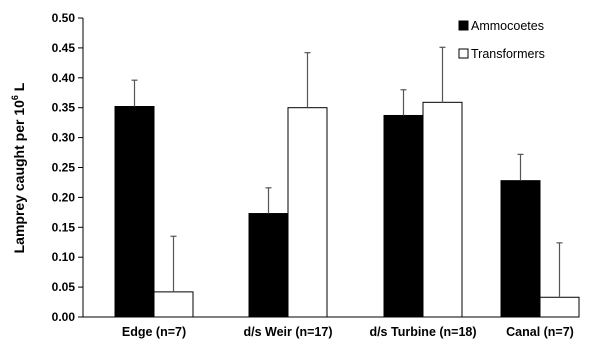 The width and height of the screenshot is (606, 345). What do you see at coordinates (540, 332) in the screenshot?
I see `x-category-label: Canal (n=7)` at bounding box center [540, 332].